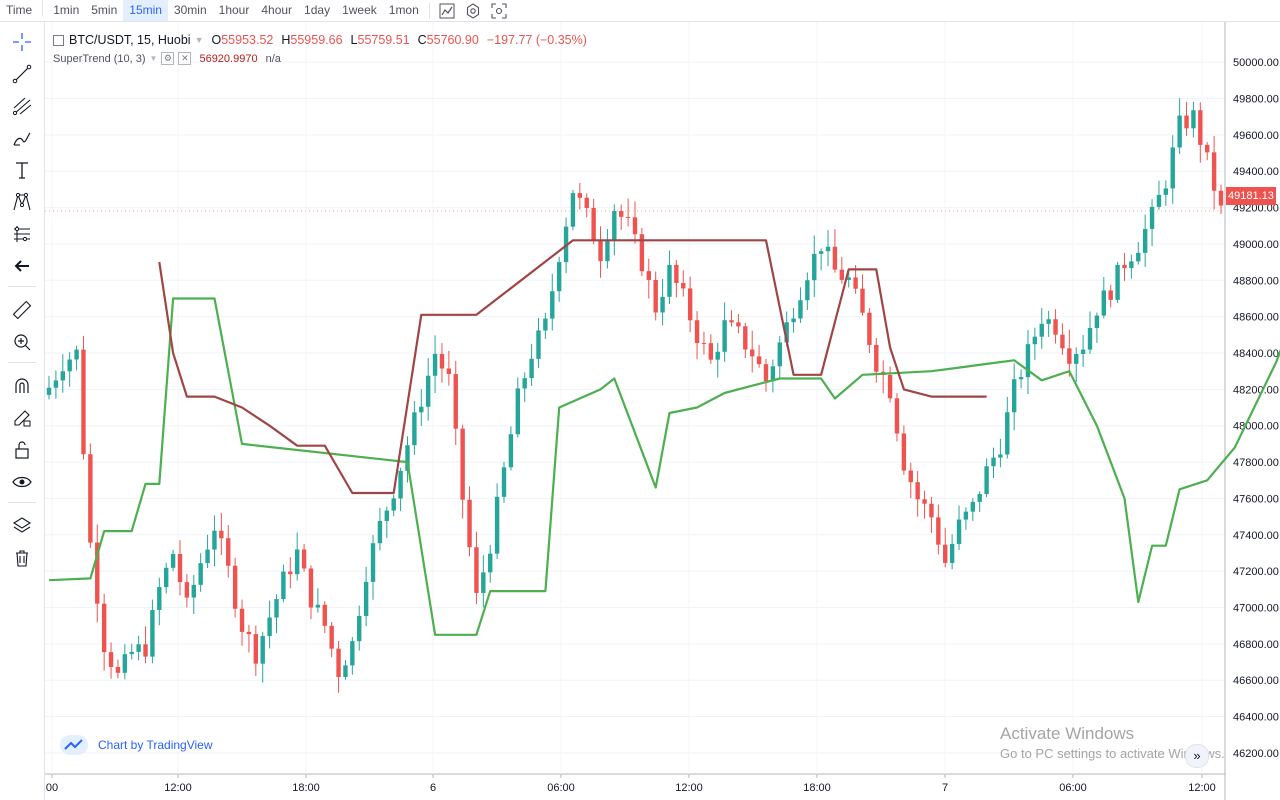 The image size is (1280, 800). I want to click on y-tick-label: 48400.00, so click(1256, 354).